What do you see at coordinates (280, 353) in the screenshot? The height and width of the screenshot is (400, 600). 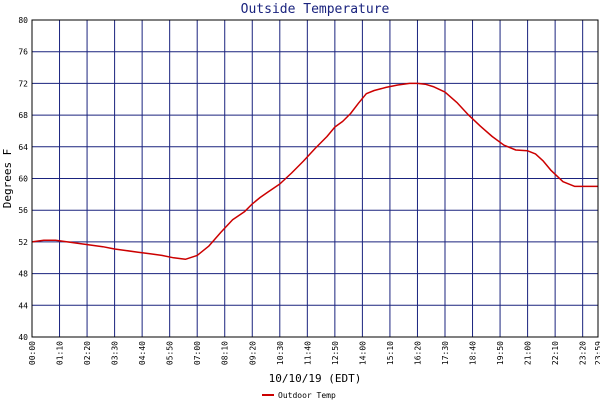 I see `x-tick-label: 10:30` at bounding box center [280, 353].